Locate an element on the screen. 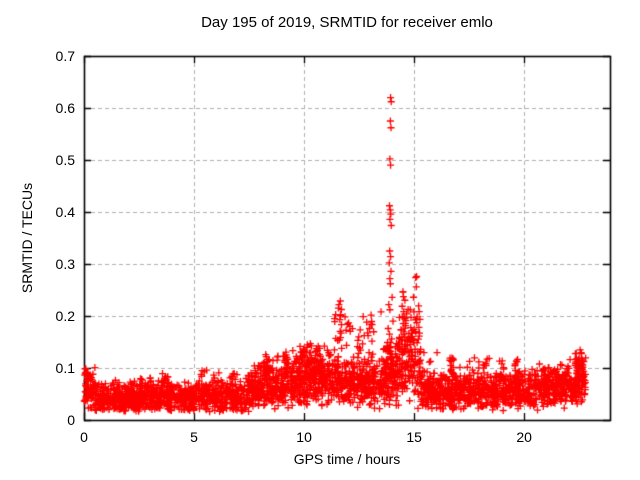  x-tick-label: 0 is located at coordinates (84, 437).